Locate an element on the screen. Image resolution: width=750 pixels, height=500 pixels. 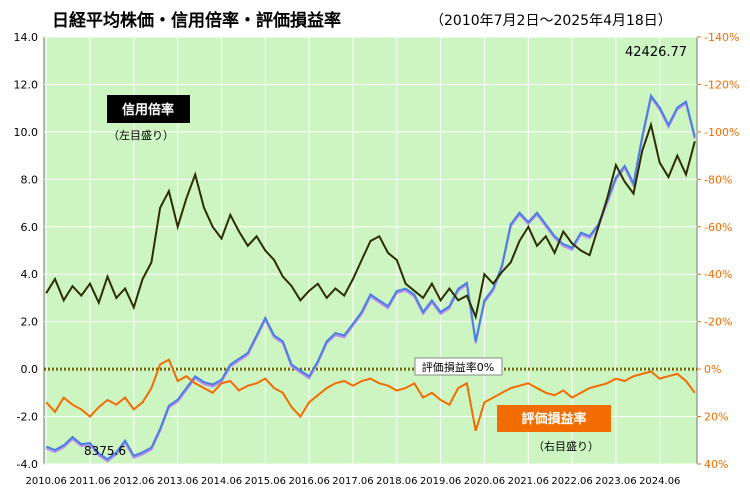
right-tick-label: -60% is located at coordinates (718, 227).